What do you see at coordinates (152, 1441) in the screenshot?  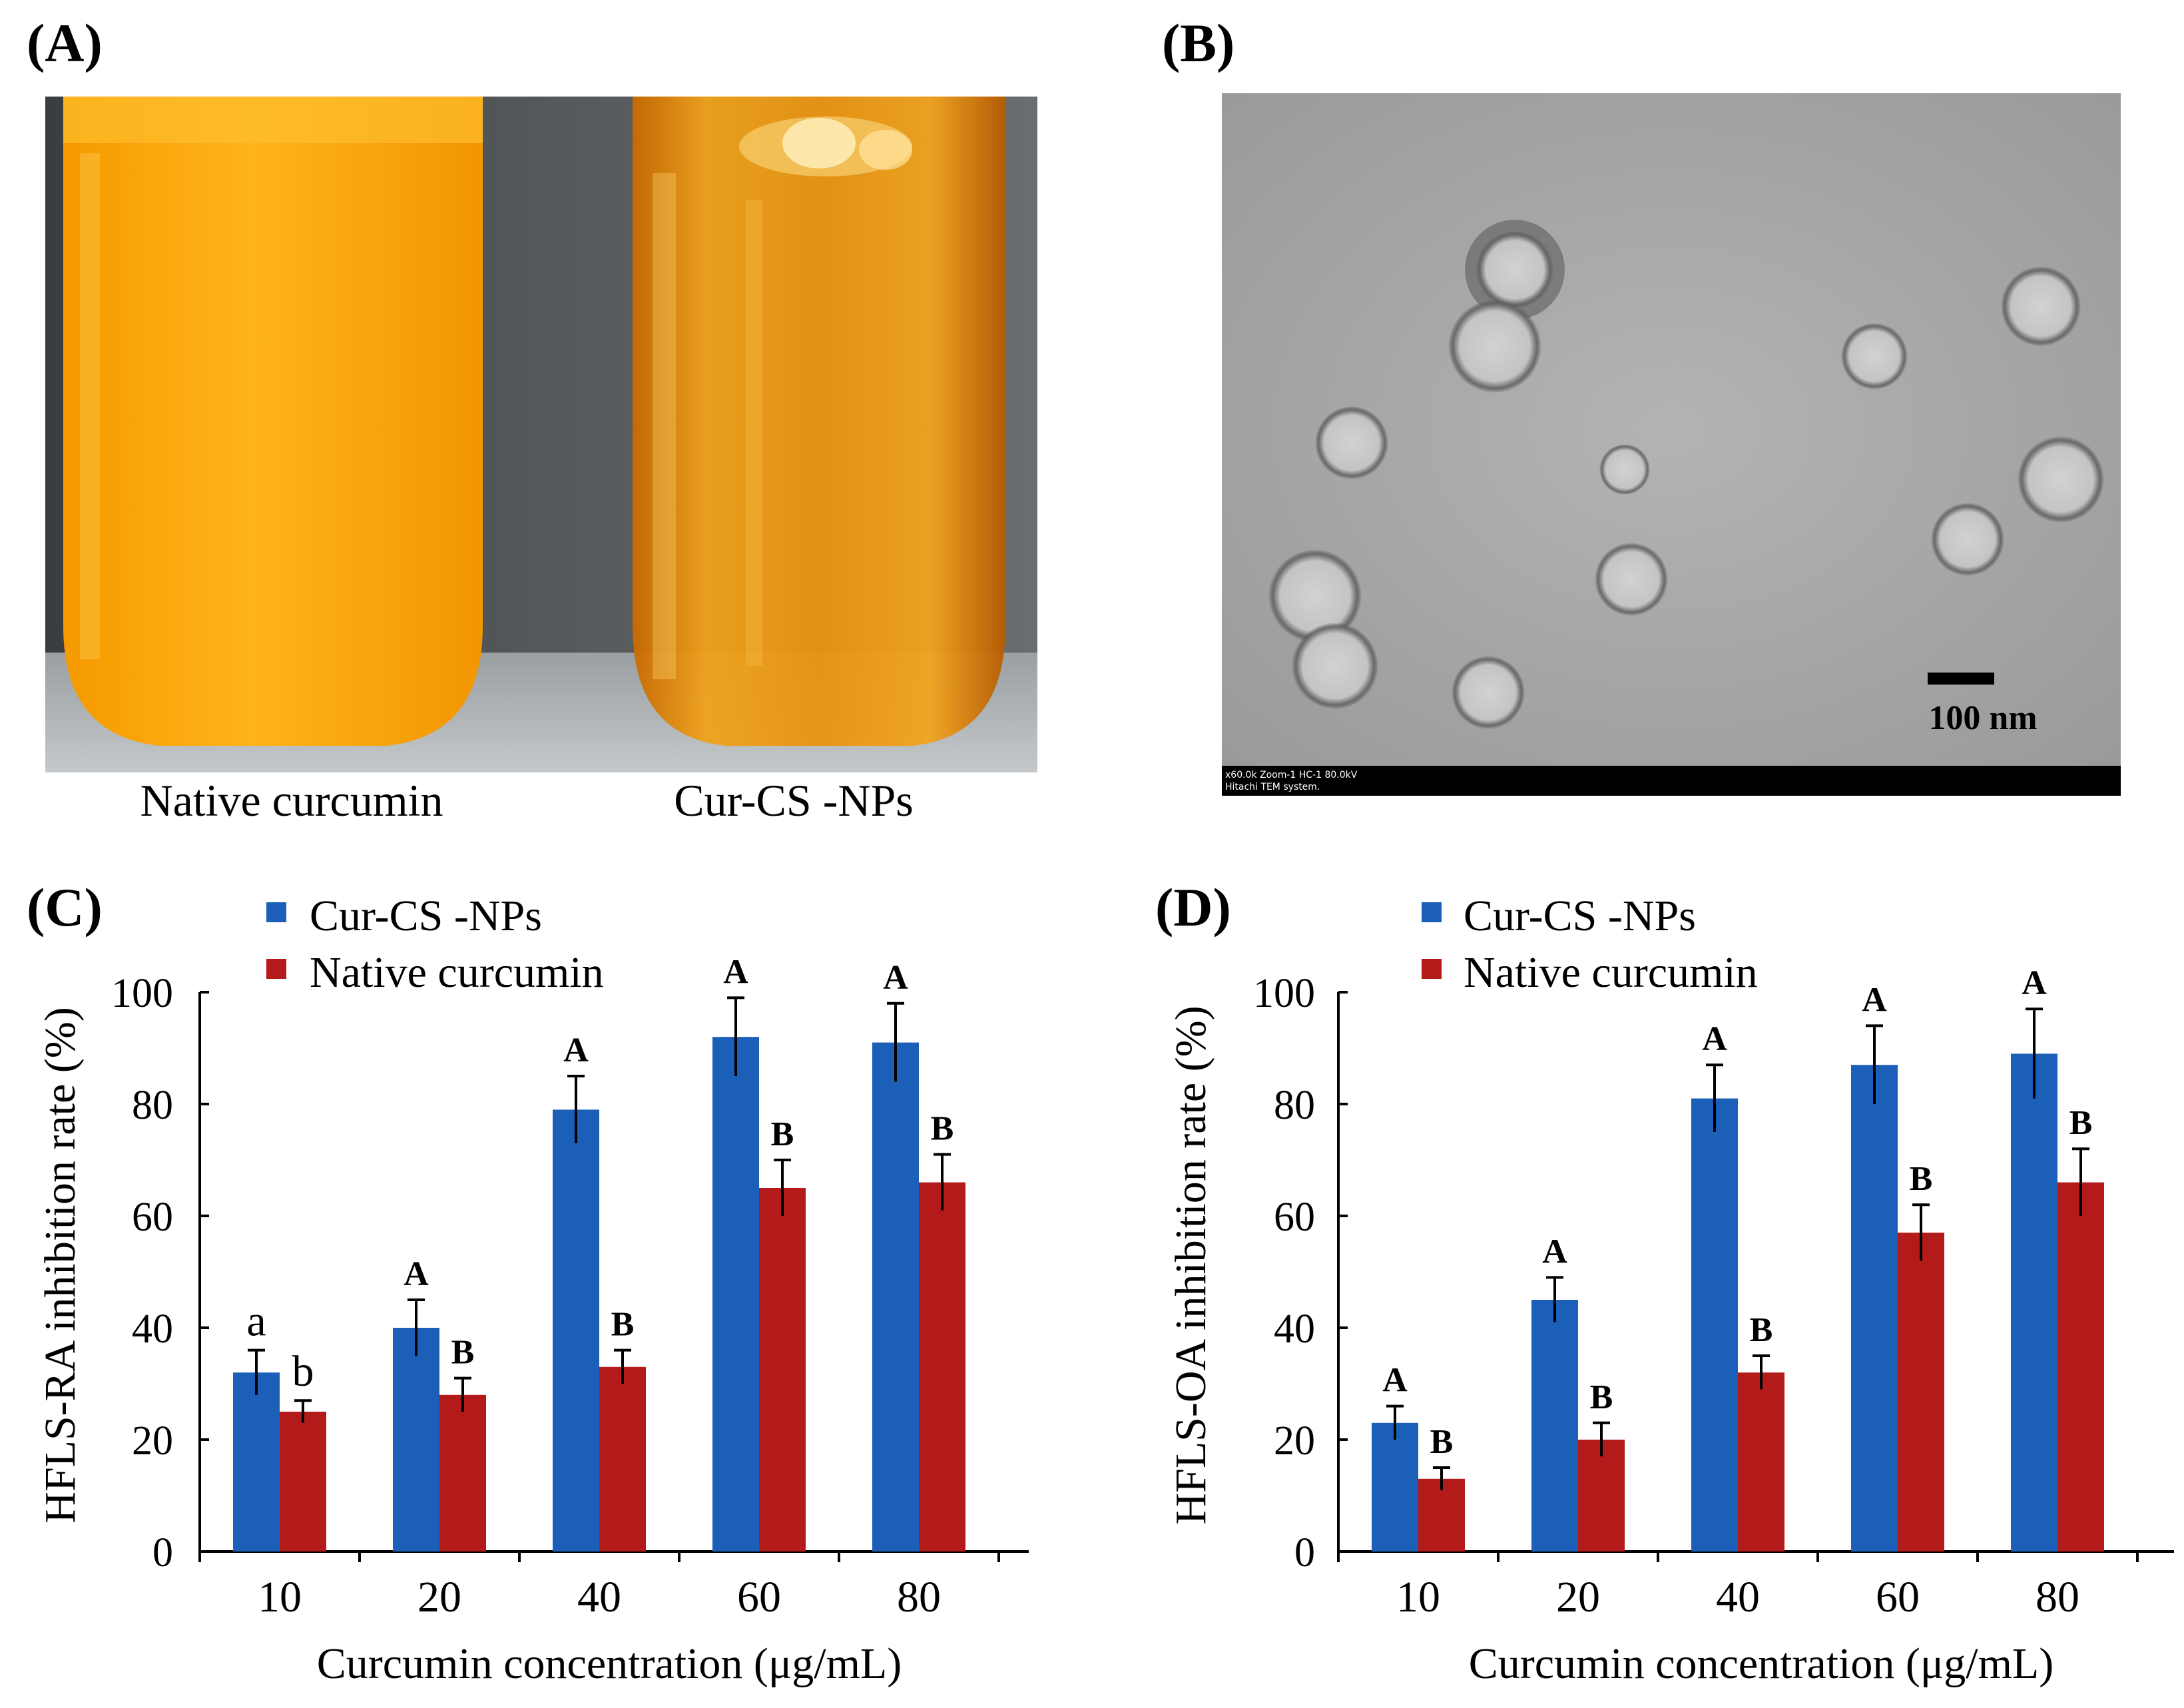 I see `panel-c-y-tick-label: 20` at bounding box center [152, 1441].